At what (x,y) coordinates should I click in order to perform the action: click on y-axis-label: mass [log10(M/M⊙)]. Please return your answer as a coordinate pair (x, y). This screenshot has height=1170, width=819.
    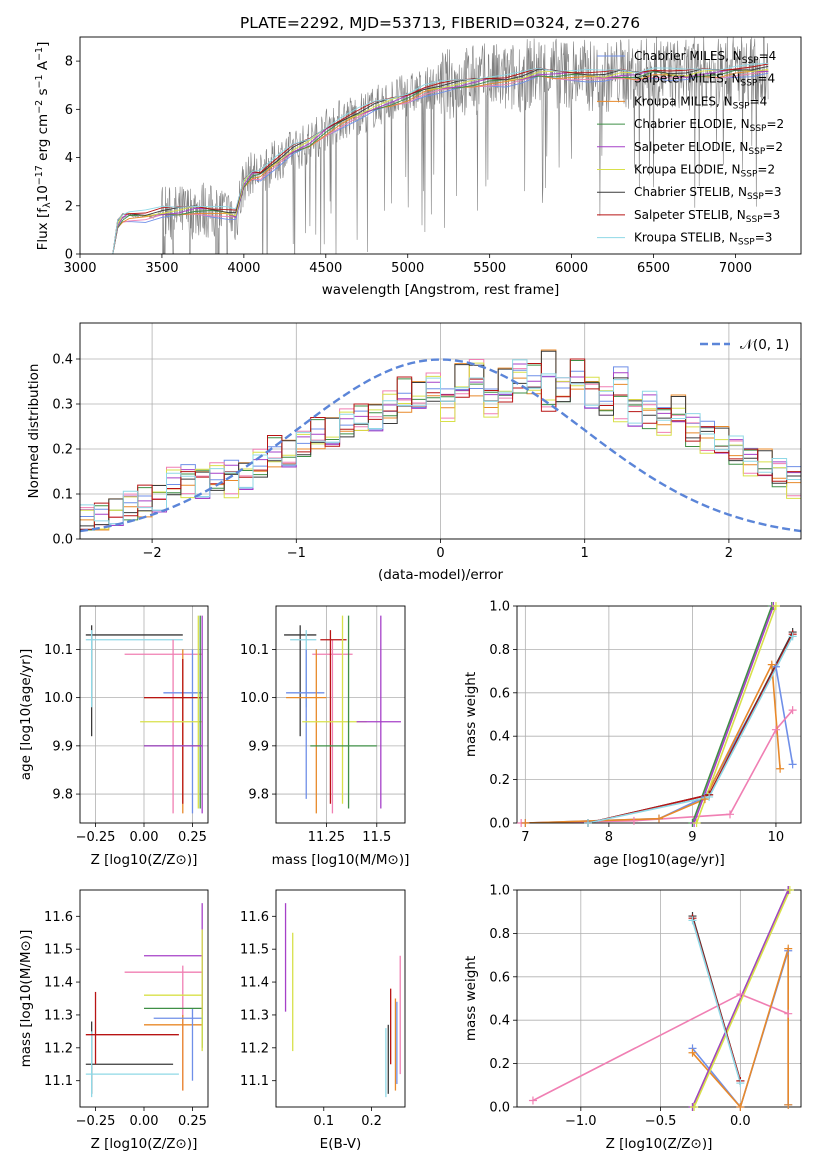
    Looking at the image, I should click on (26, 999).